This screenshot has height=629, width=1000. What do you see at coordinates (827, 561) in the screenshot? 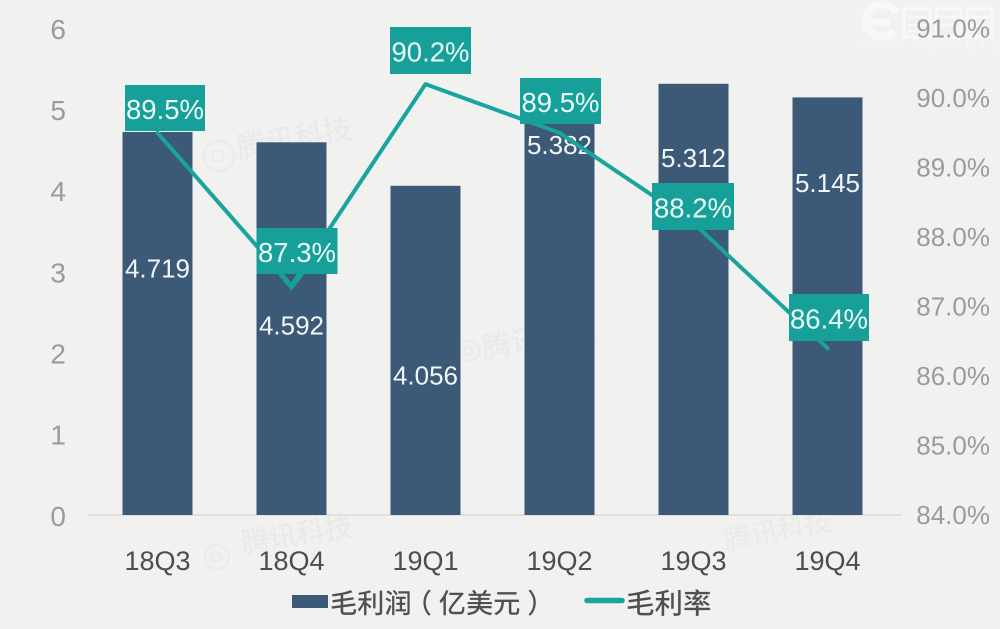
I see `svg-text: 19Q4` at bounding box center [827, 561].